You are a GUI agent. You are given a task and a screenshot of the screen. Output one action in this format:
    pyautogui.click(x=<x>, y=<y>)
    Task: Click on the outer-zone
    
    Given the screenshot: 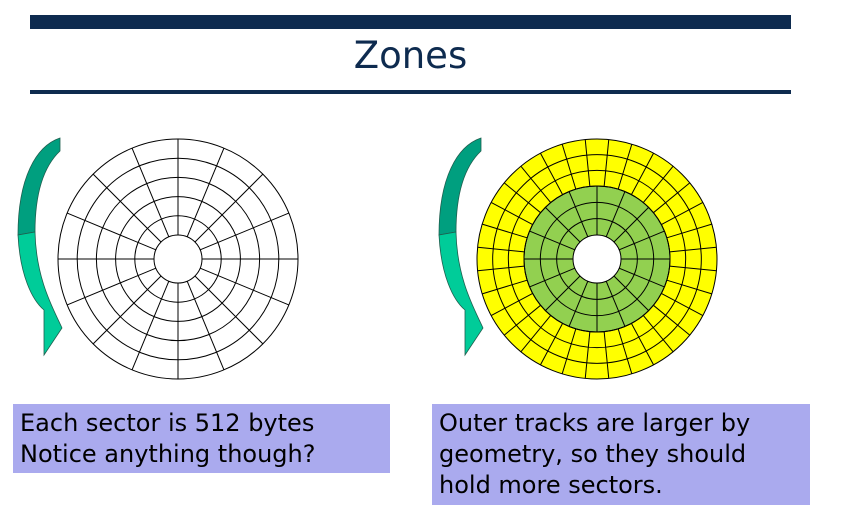 What is the action you would take?
    pyautogui.click(x=597, y=259)
    